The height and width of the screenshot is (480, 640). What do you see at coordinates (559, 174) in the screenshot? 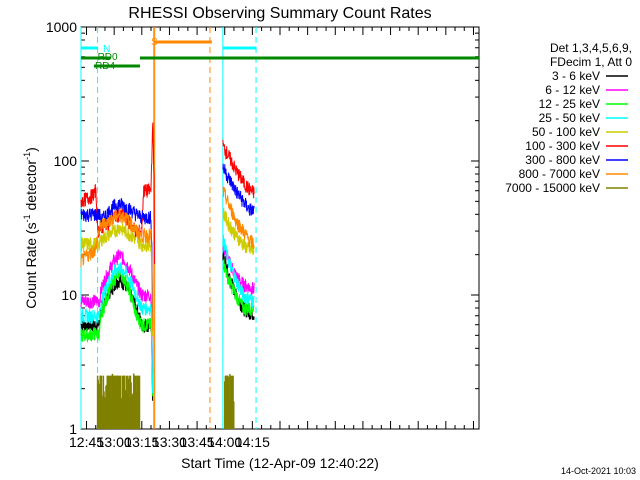
I see `legend-label: 800 - 7000 keV` at bounding box center [559, 174].